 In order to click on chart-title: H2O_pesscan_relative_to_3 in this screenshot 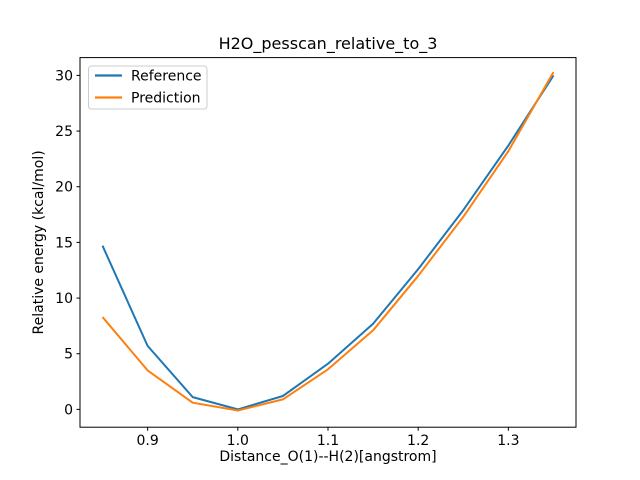, I will do `click(328, 44)`.